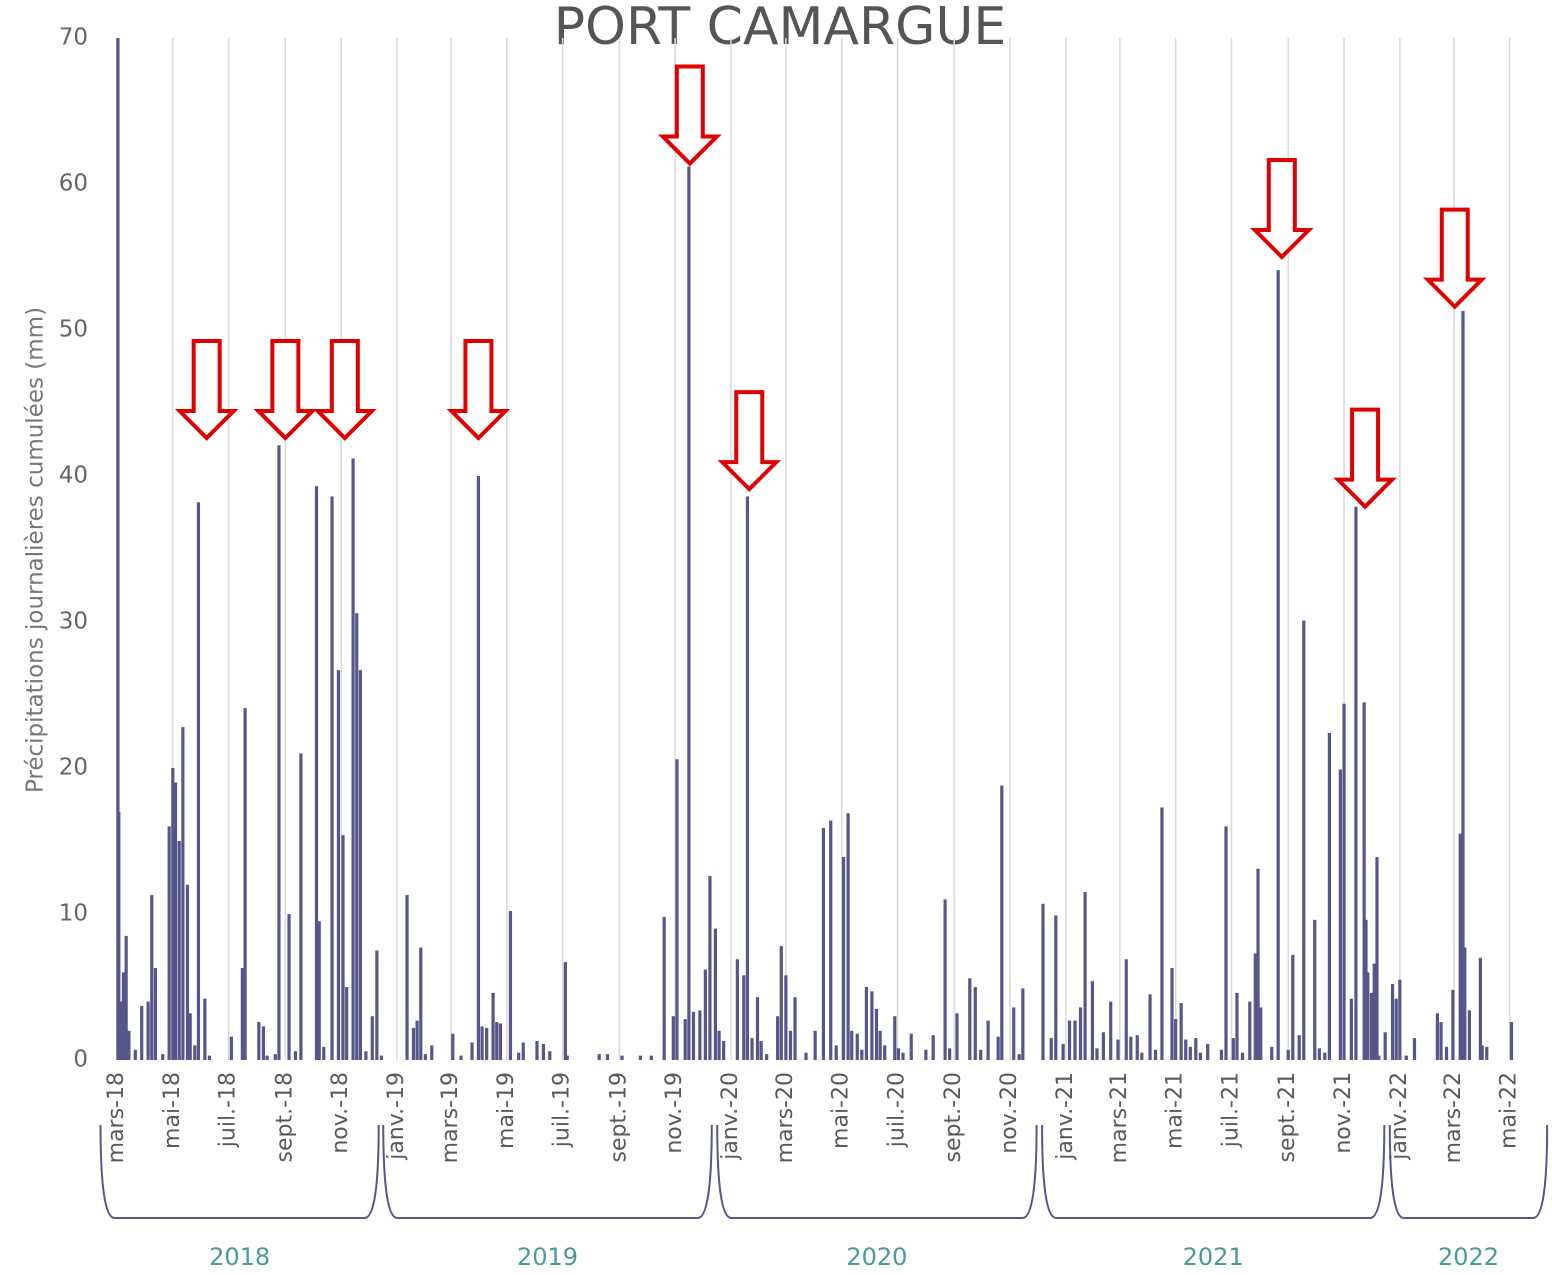  What do you see at coordinates (396, 1116) in the screenshot?
I see `x-tick-label: janv.-19` at bounding box center [396, 1116].